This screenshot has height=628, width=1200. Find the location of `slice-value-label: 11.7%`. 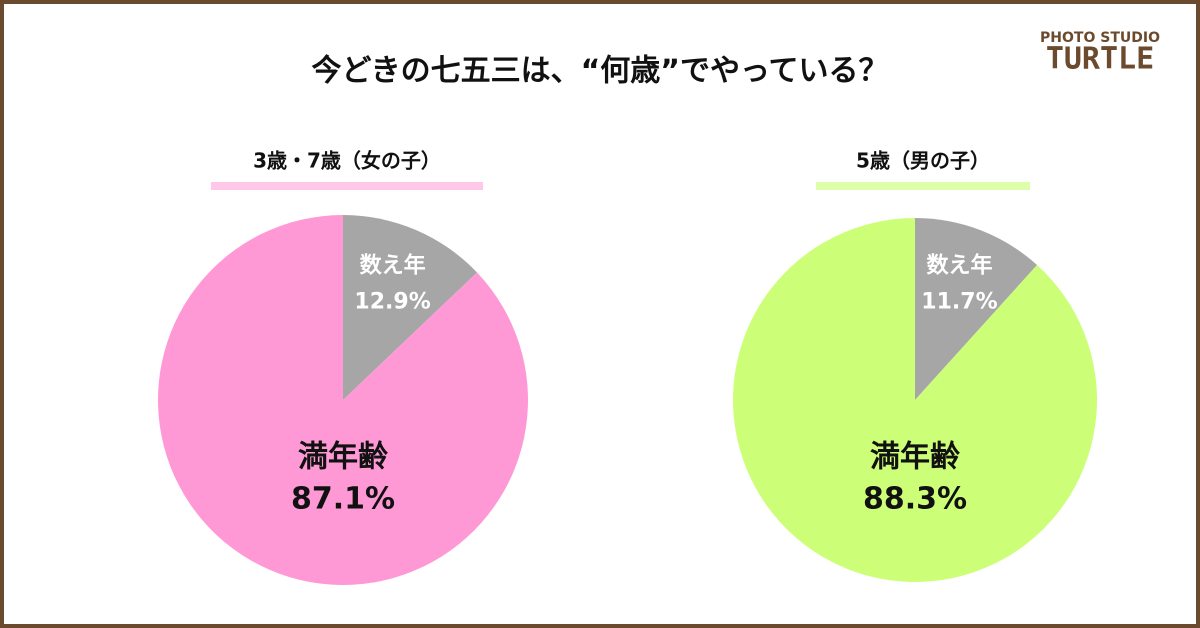

slice-value-label: 11.7% is located at coordinates (959, 302).